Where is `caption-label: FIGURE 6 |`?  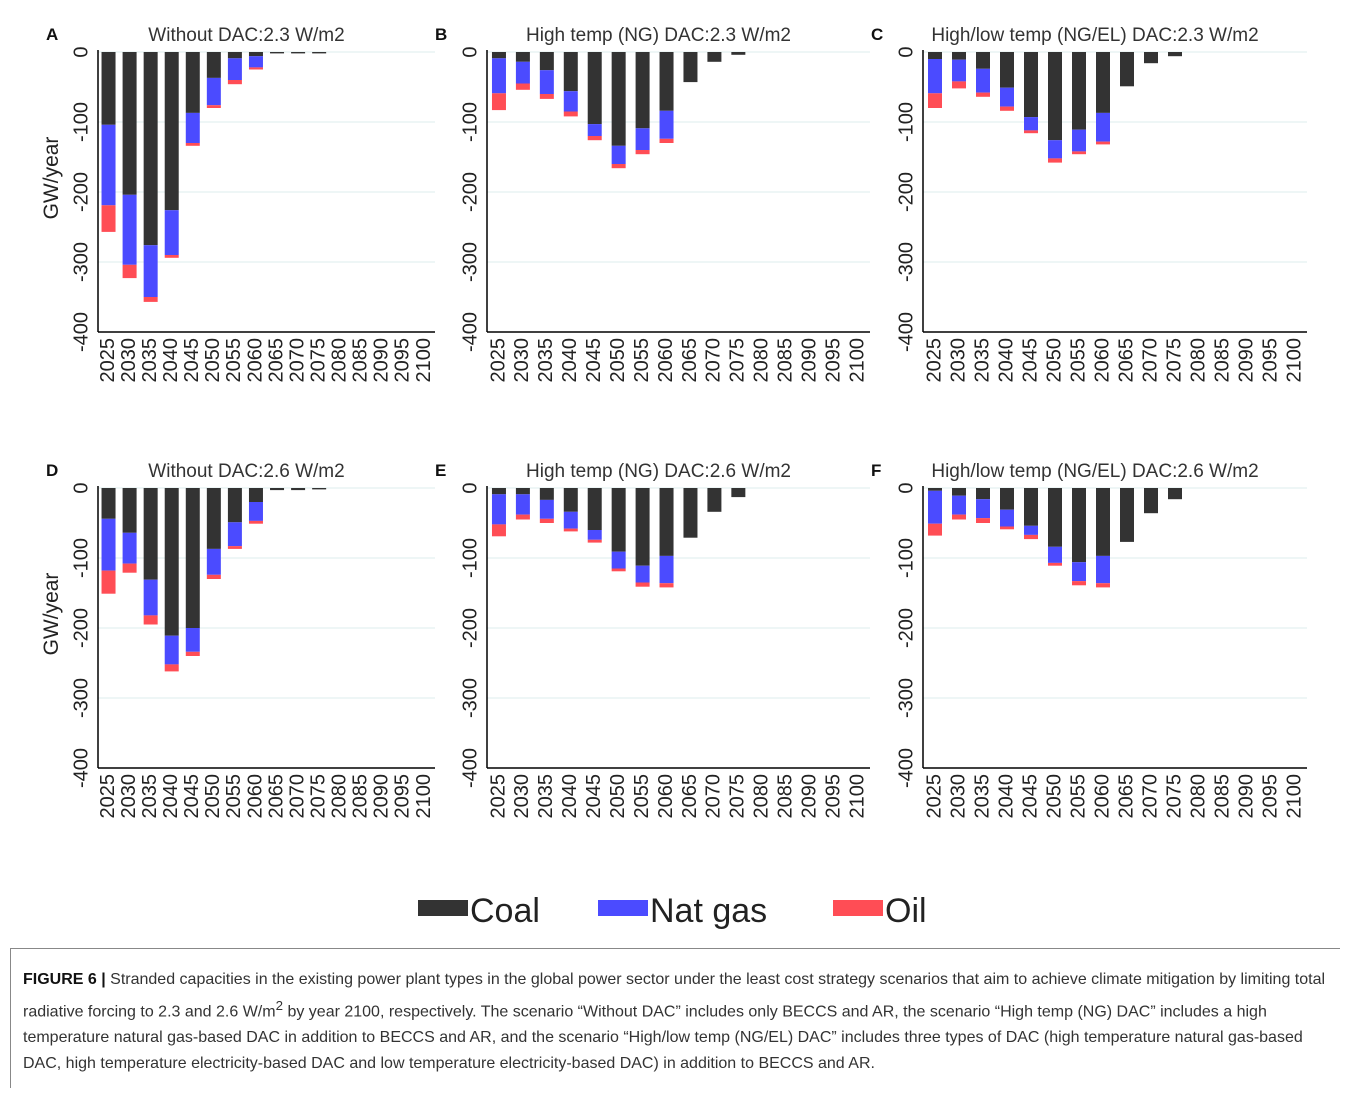
caption-label: FIGURE 6 | is located at coordinates (64, 979).